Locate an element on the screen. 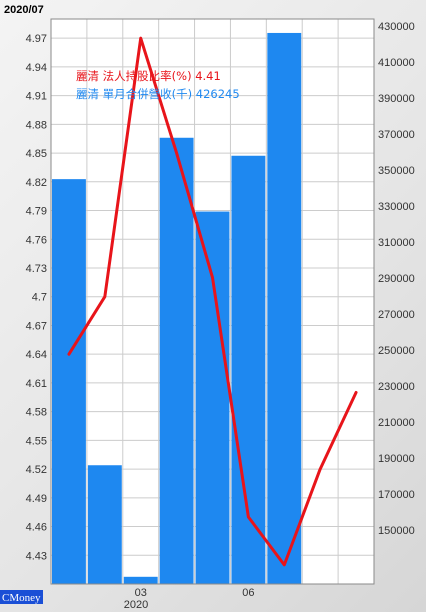 This screenshot has width=426, height=612. watermark-text: CMoney is located at coordinates (21, 598).